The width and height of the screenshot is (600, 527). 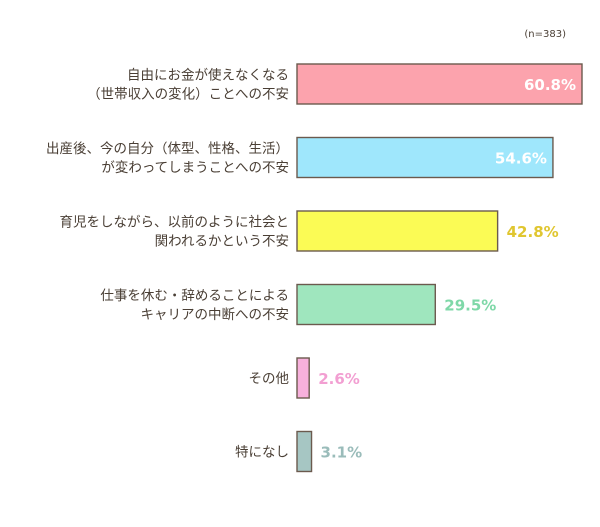 I want to click on category-label: （世帯収入の変化）ことへの不安, so click(x=188, y=94).